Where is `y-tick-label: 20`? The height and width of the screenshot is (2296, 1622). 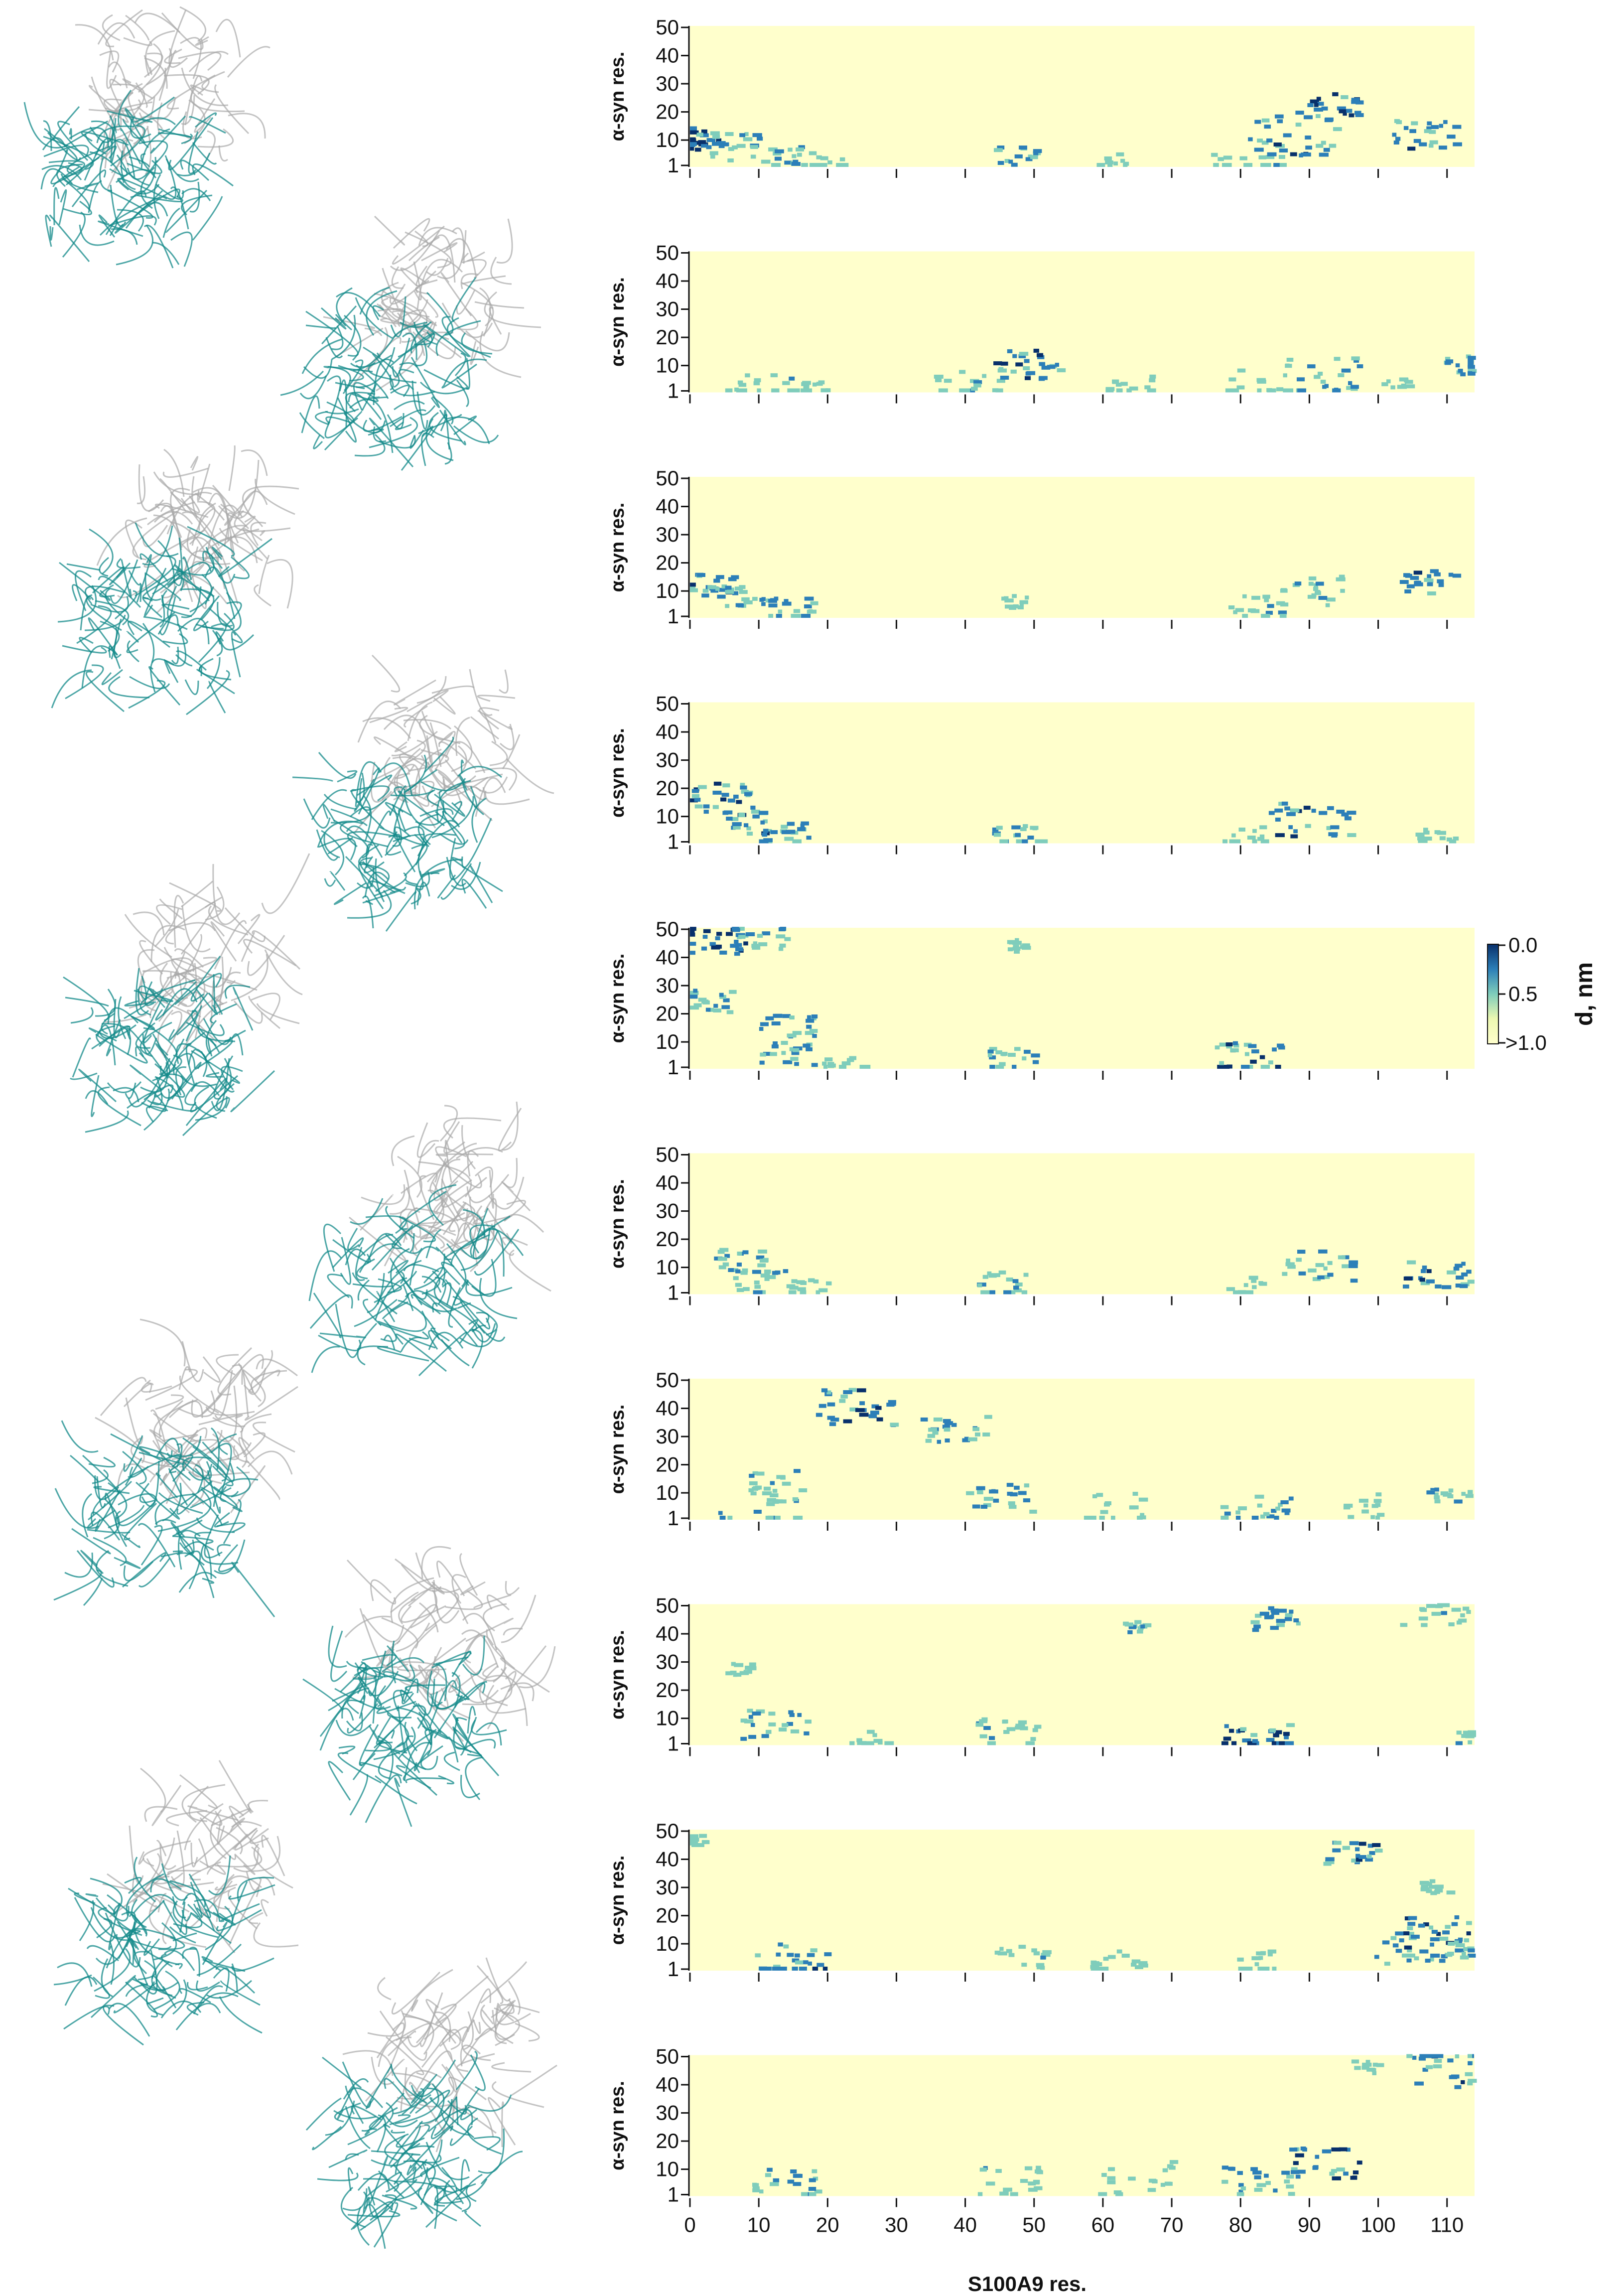 y-tick-label: 20 is located at coordinates (667, 2140).